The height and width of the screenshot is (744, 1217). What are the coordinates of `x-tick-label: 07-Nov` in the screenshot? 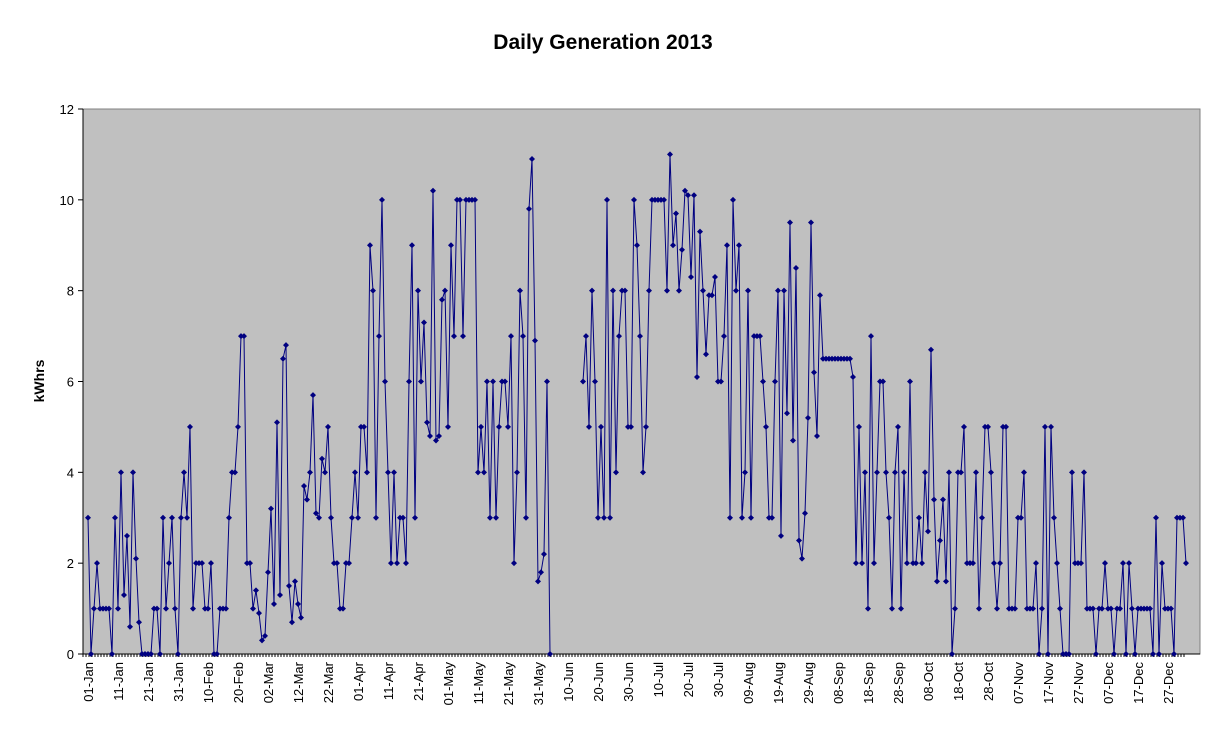 It's located at (1018, 683).